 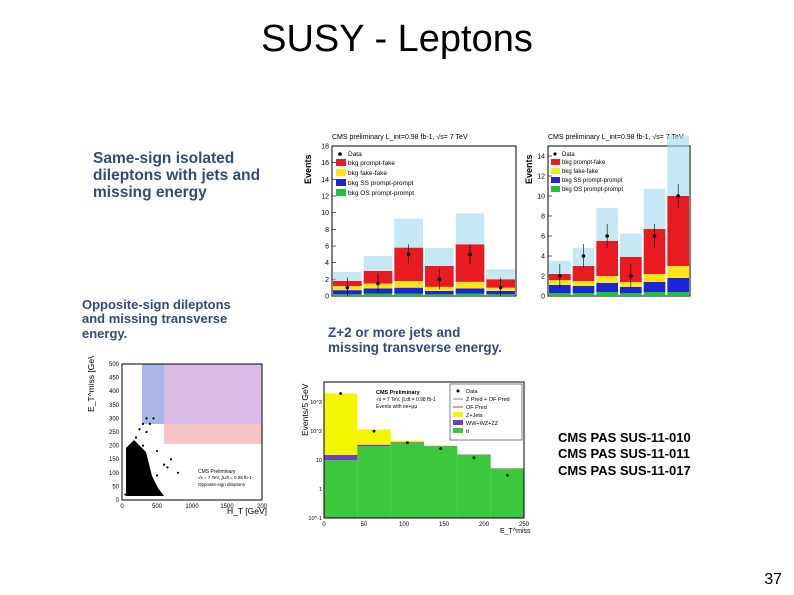 I want to click on y-tick-label: 100, so click(x=114, y=474).